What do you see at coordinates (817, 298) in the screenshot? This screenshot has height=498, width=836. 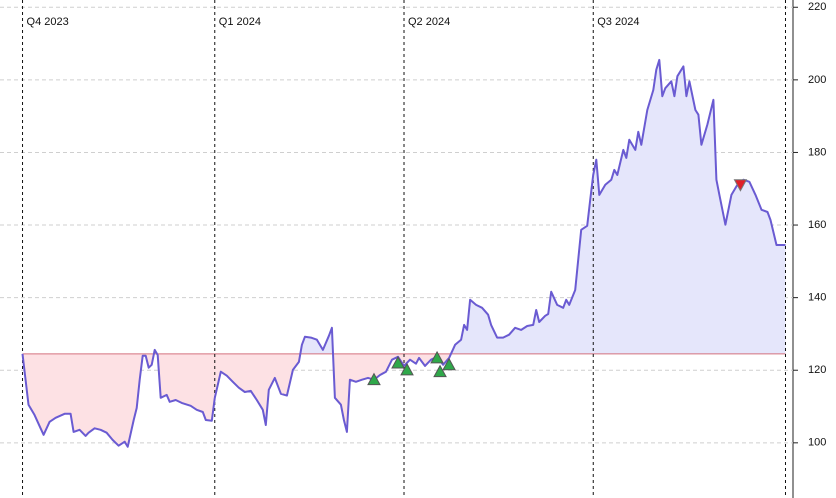 I see `y-tick-label: 140` at bounding box center [817, 298].